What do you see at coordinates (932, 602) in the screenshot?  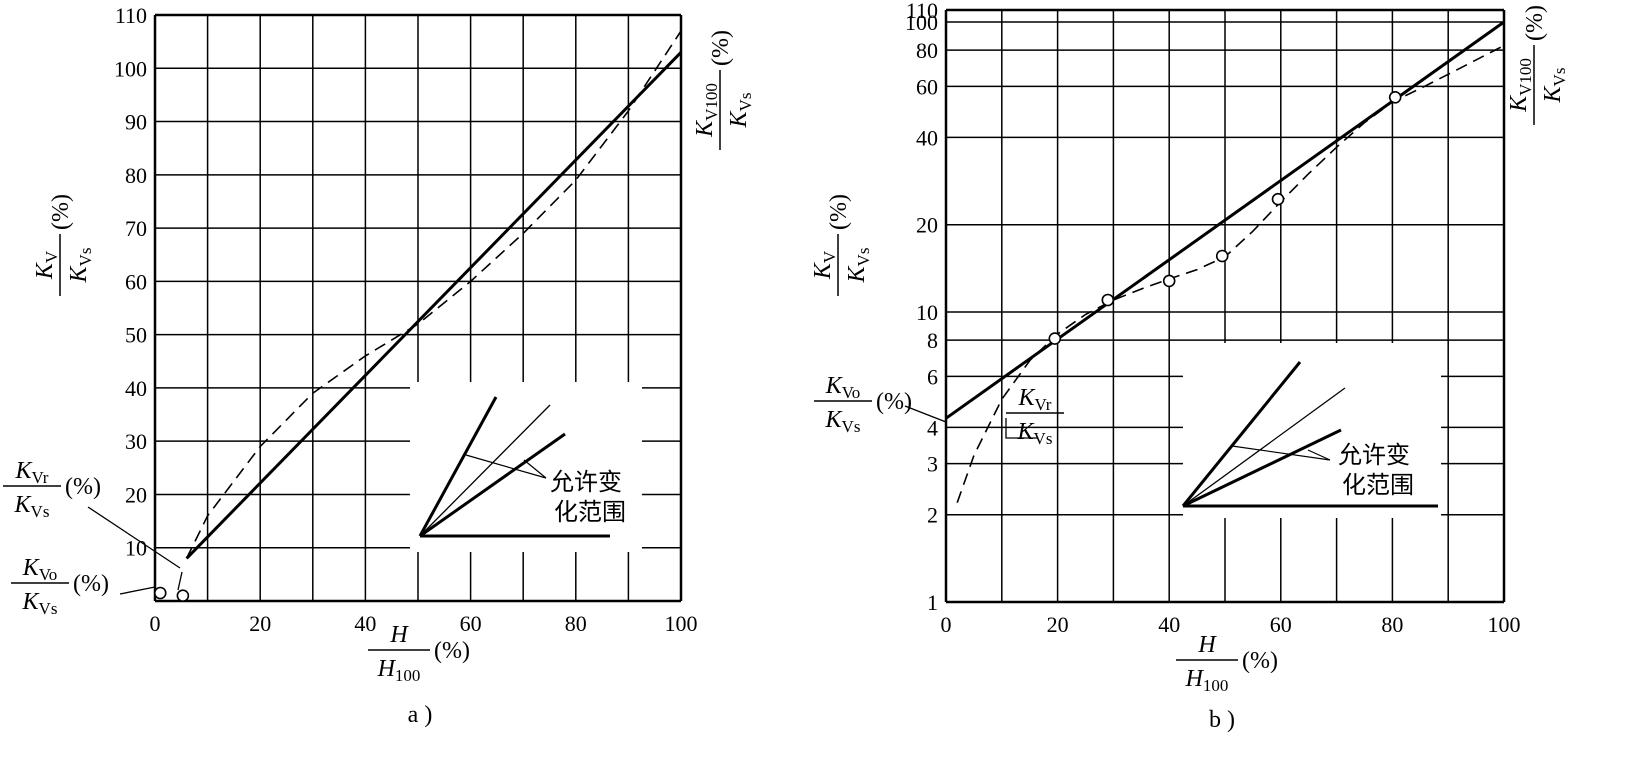 I see `y-tick-label: 1` at bounding box center [932, 602].